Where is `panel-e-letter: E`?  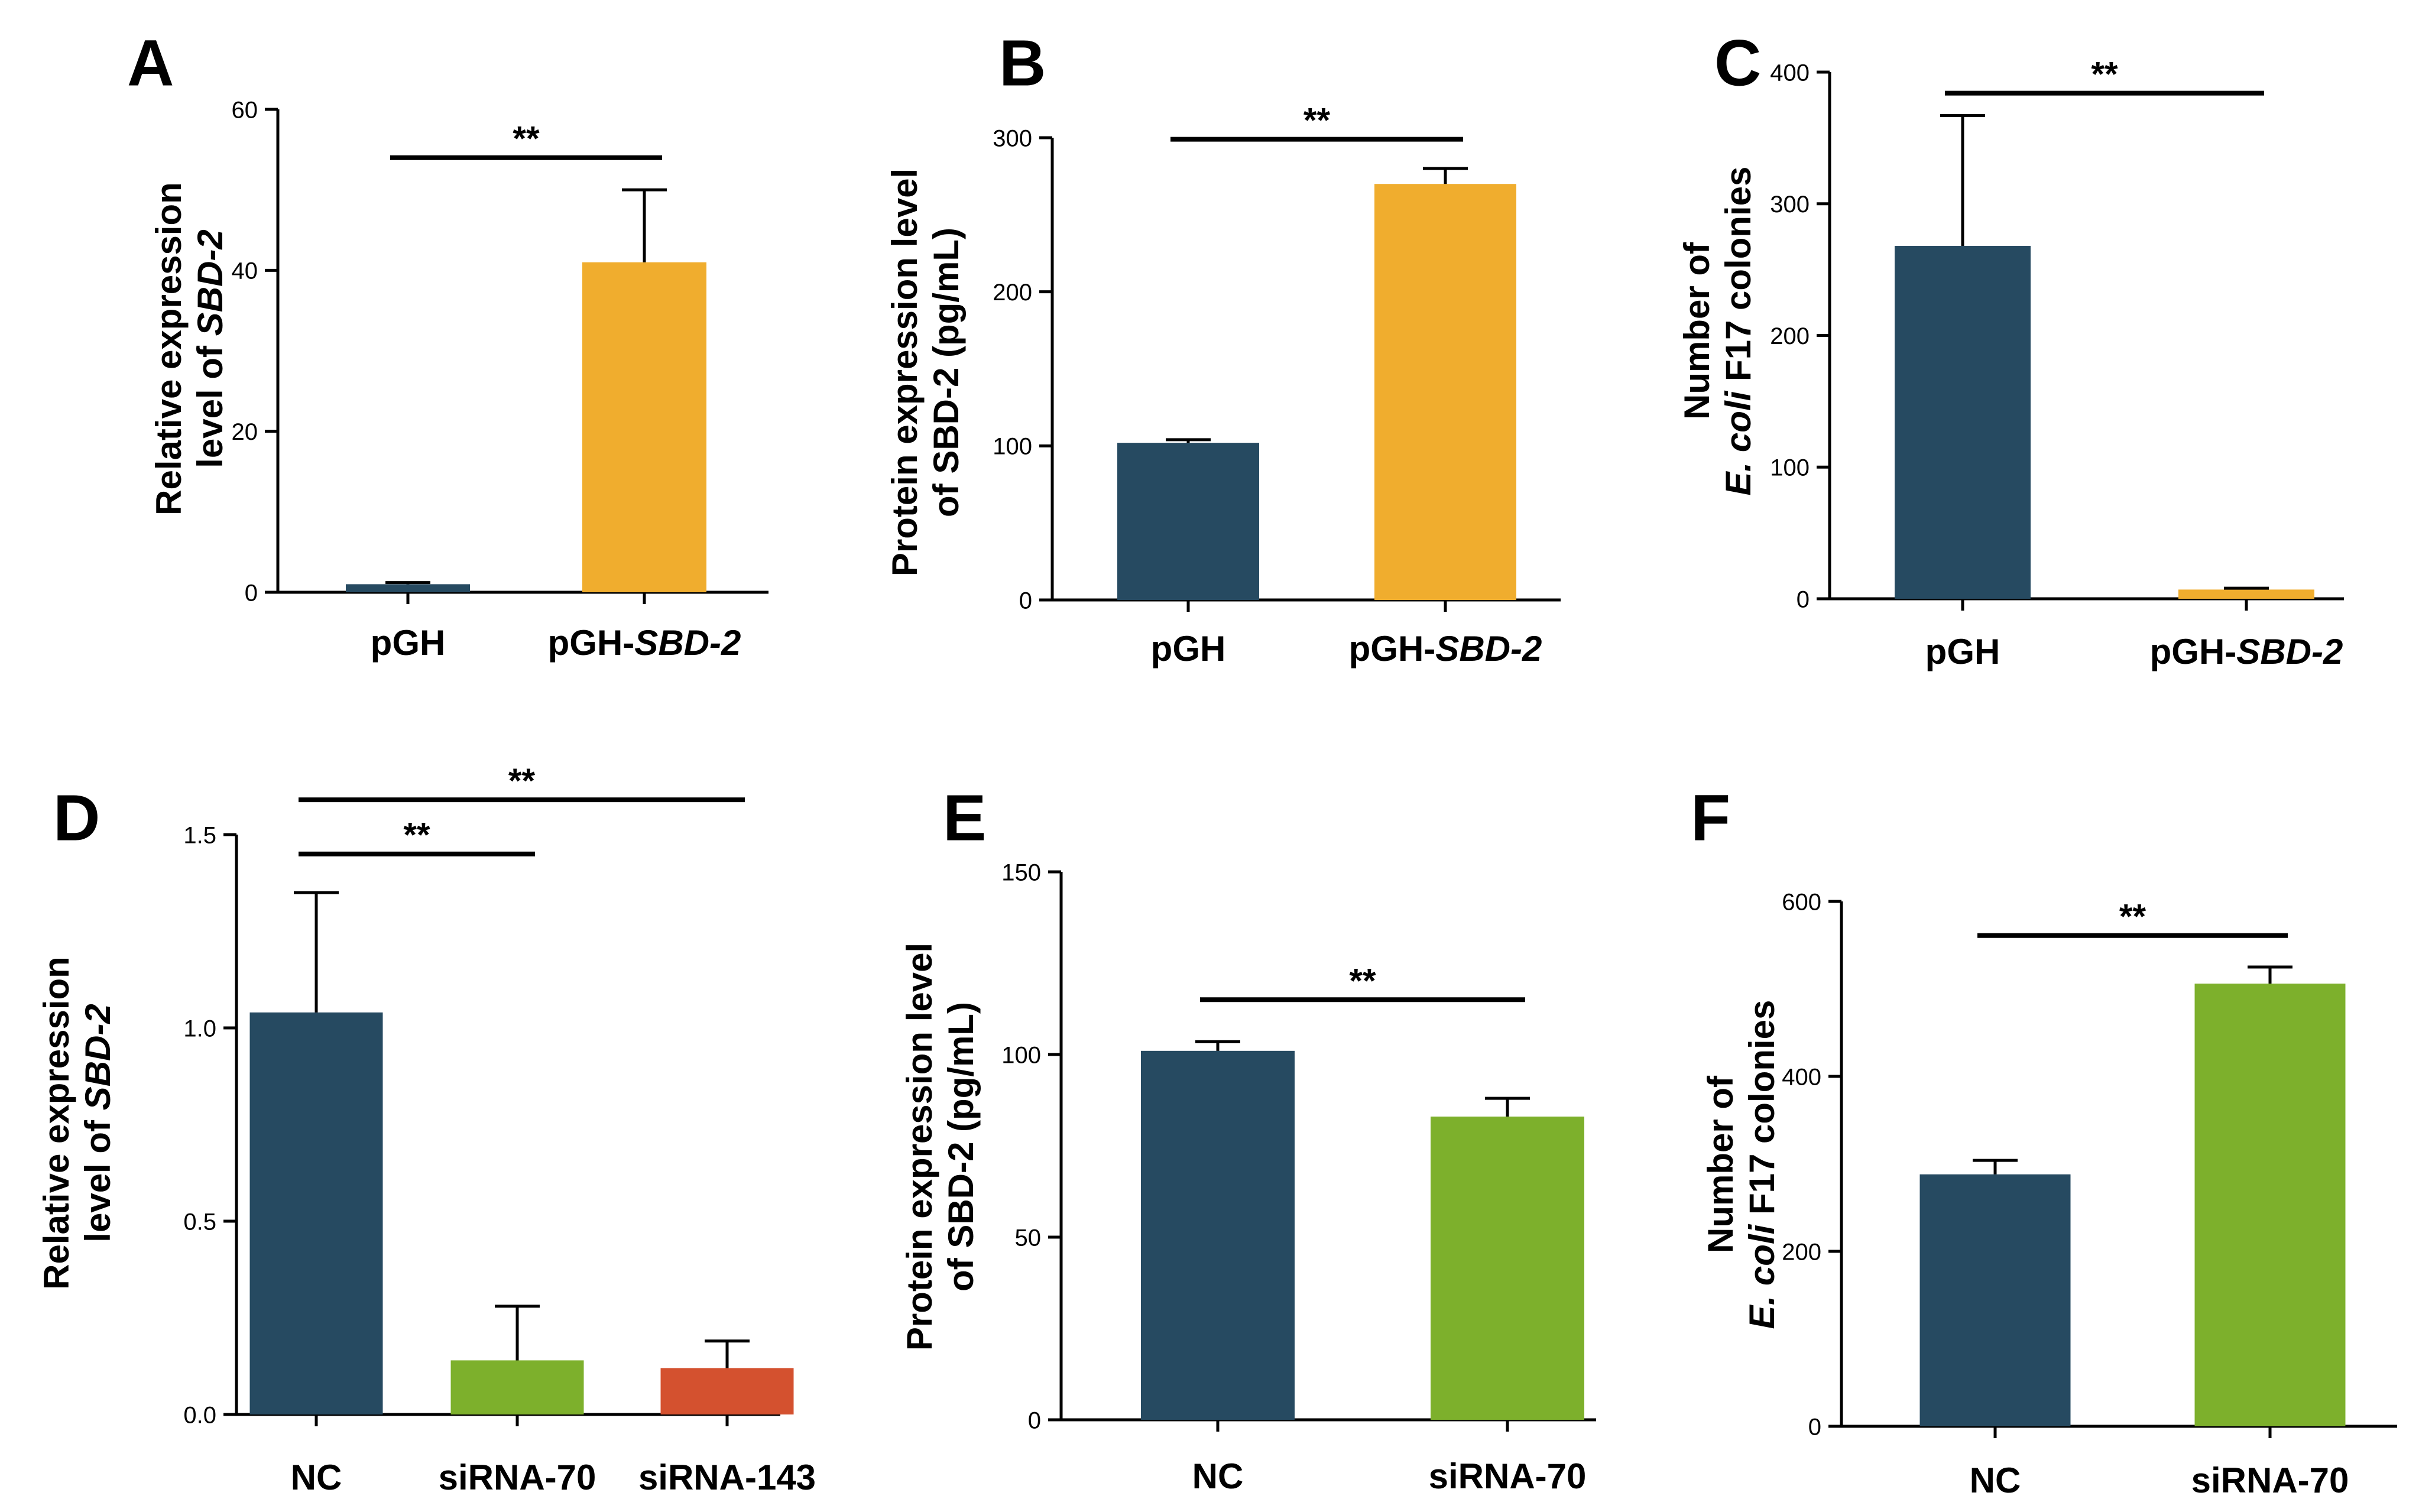
panel-e-letter: E is located at coordinates (964, 818).